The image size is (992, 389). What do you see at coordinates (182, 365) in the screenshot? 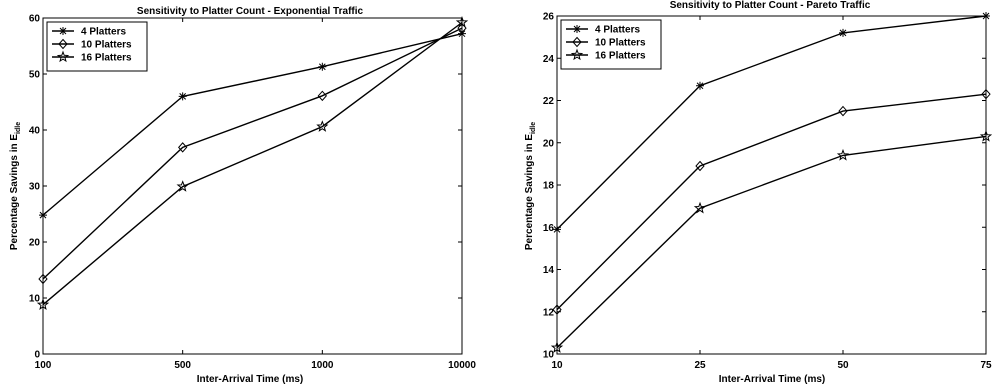
I see `x-tick-label: 500` at bounding box center [182, 365].